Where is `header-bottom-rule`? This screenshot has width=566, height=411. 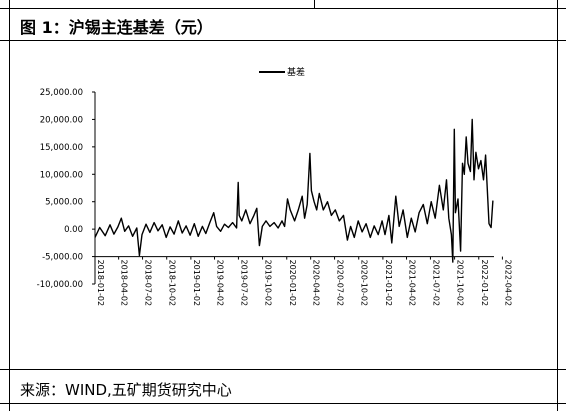
header-bottom-rule is located at coordinates (283, 40).